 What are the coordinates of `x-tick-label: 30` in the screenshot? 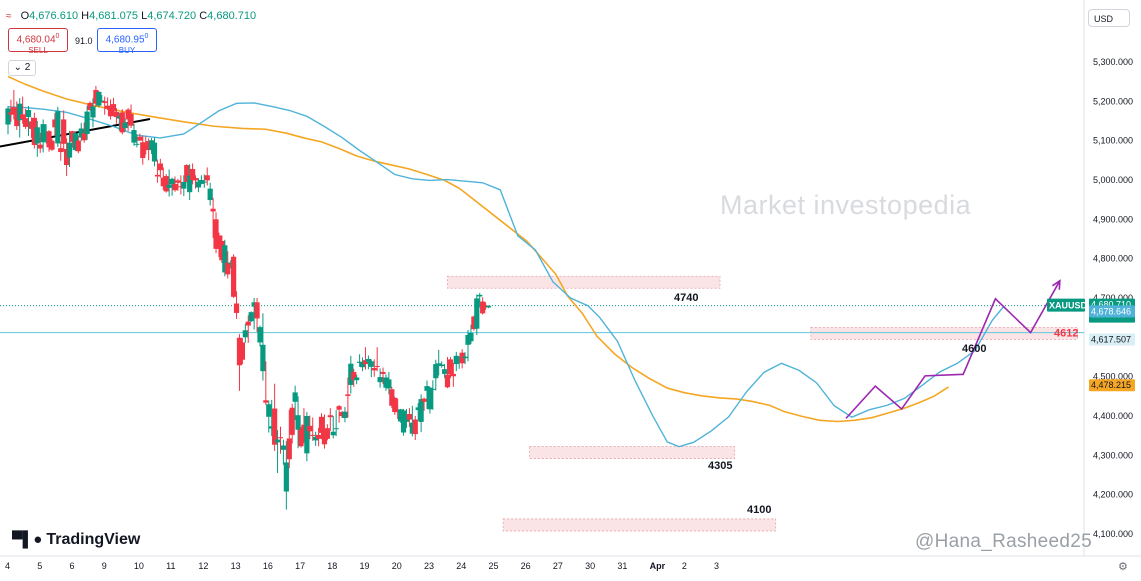 It's located at (590, 566).